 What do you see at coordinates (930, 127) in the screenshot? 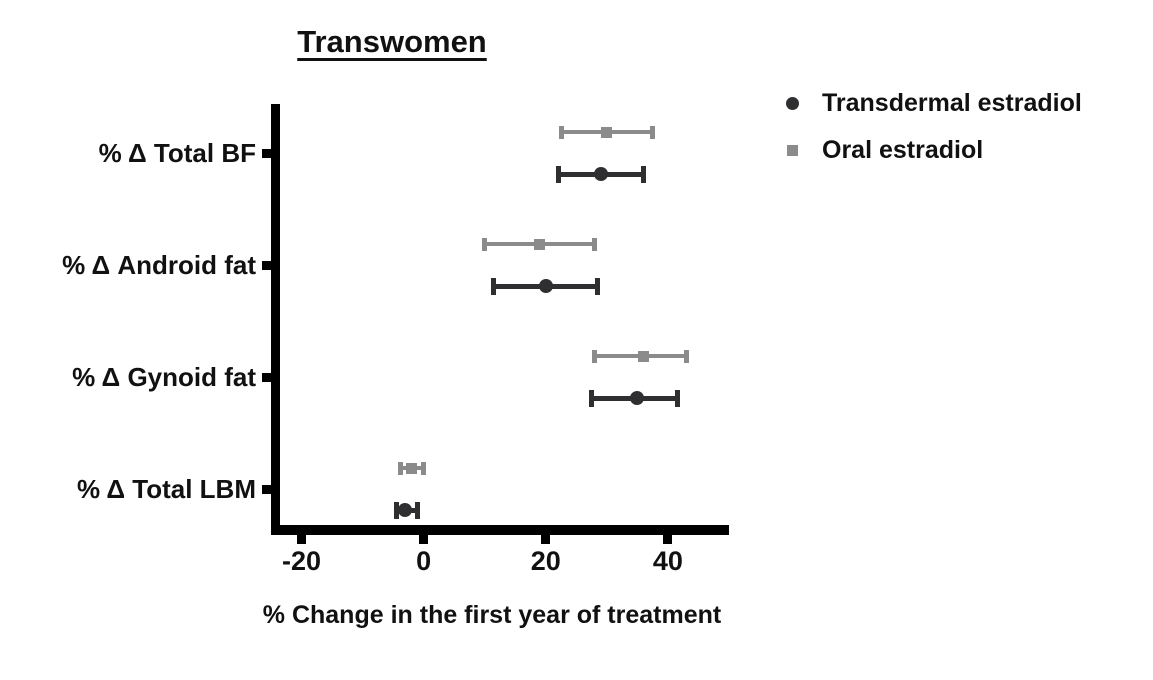
I see `legend: Transdermal estradiol Oral estradiol` at bounding box center [930, 127].